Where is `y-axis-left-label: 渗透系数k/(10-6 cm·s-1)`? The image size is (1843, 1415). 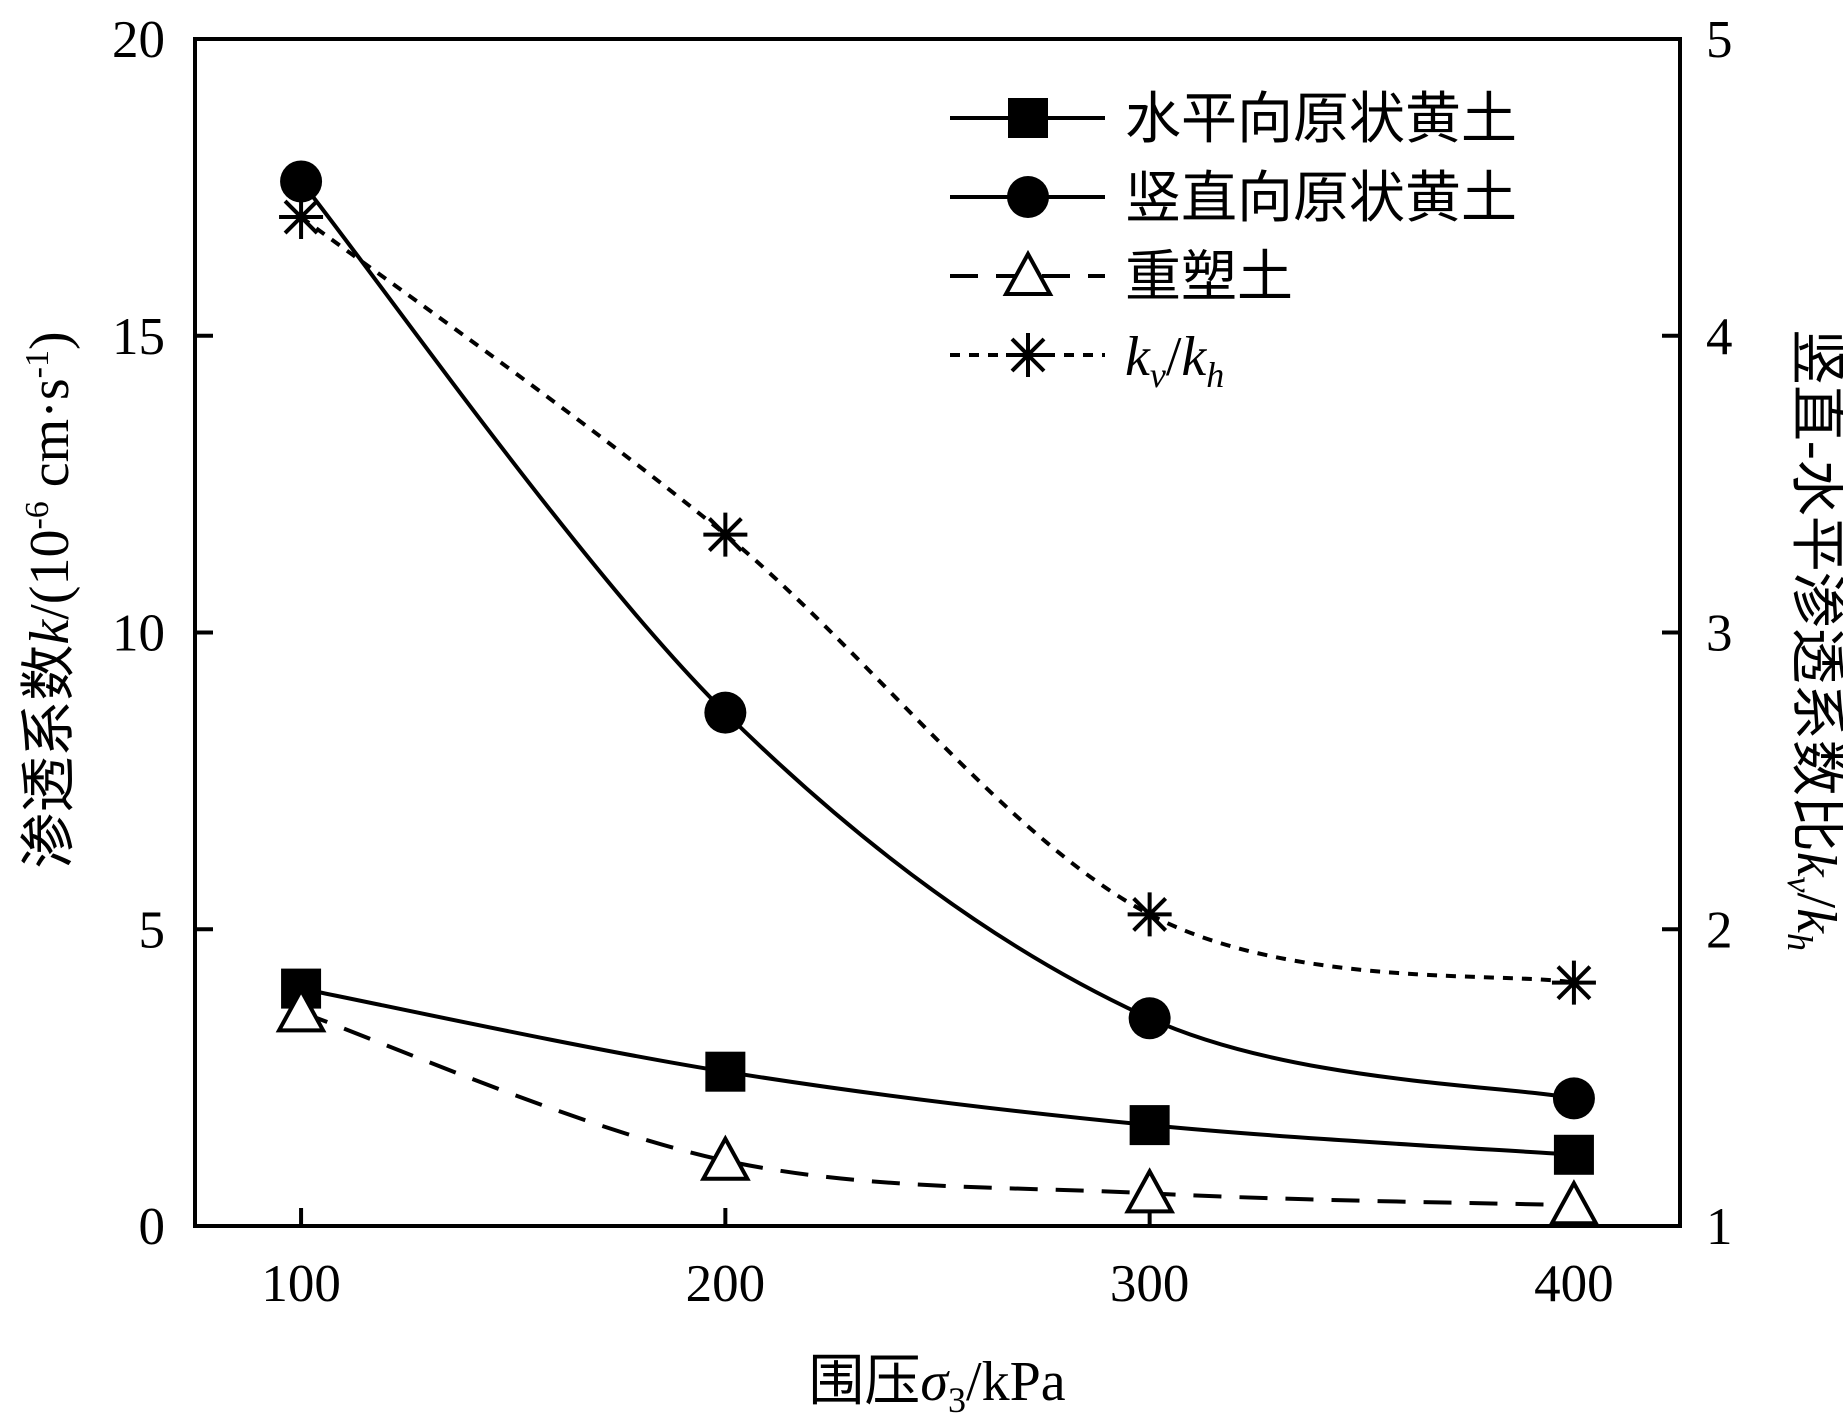
y-axis-left-label: 渗透系数k/(10-6 cm·s-1) is located at coordinates (50, 599).